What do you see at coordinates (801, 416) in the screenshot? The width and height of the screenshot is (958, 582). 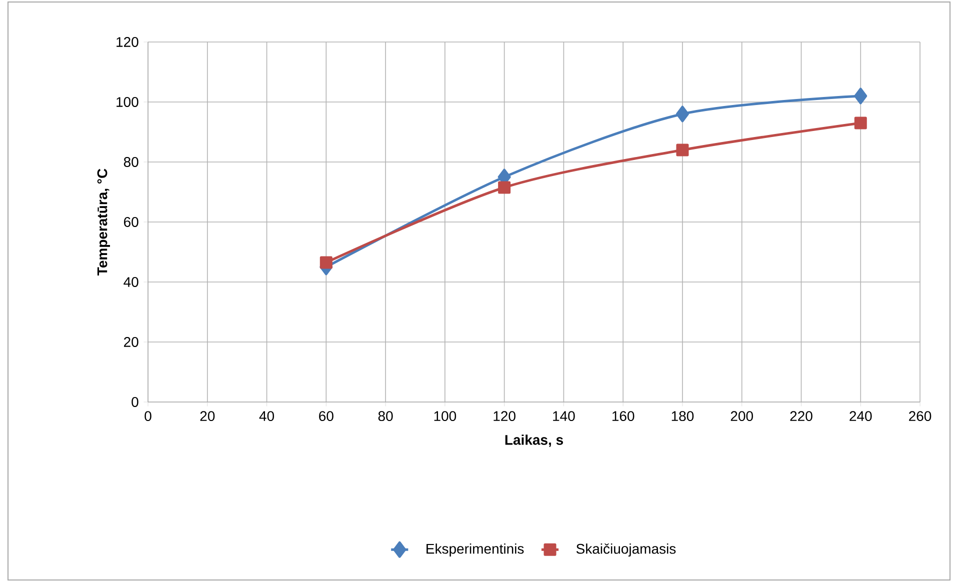 I see `x-tick-label: 220` at bounding box center [801, 416].